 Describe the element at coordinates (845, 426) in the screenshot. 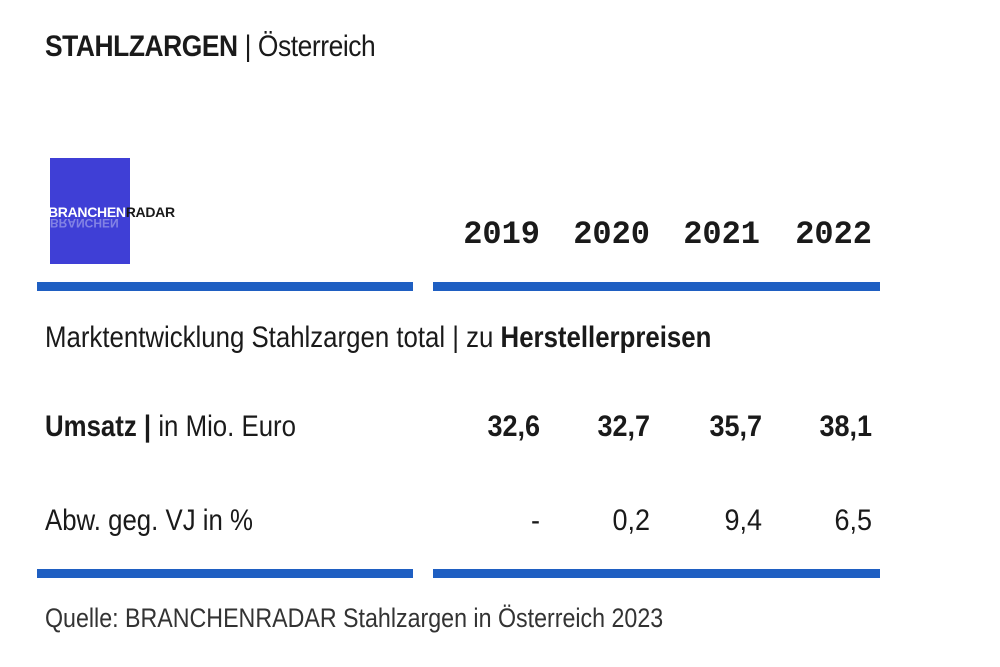

I see `table-cell: 38,1` at that location.